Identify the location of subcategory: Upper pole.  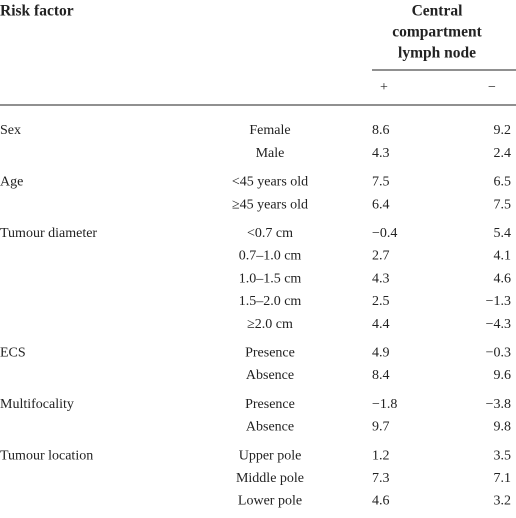
(270, 455).